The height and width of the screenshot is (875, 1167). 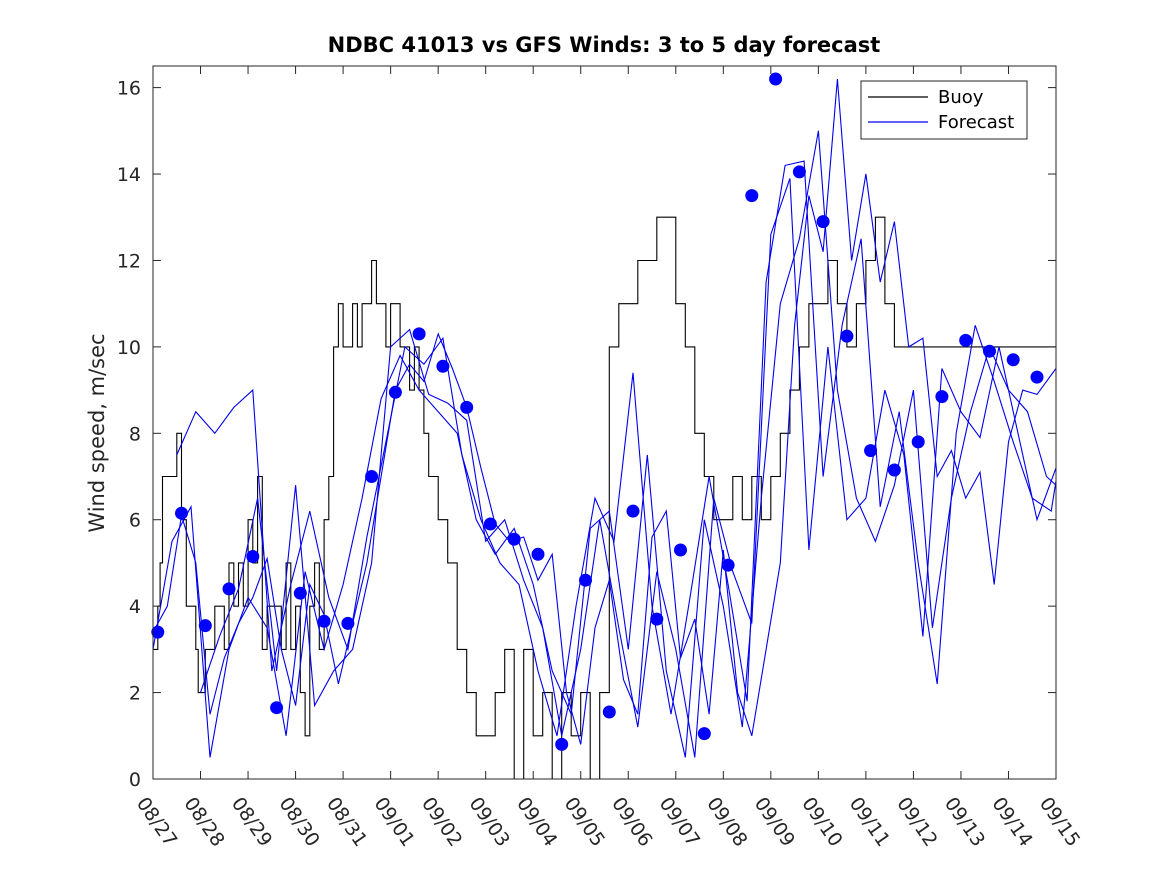 What do you see at coordinates (135, 521) in the screenshot?
I see `y-tick-label: 6` at bounding box center [135, 521].